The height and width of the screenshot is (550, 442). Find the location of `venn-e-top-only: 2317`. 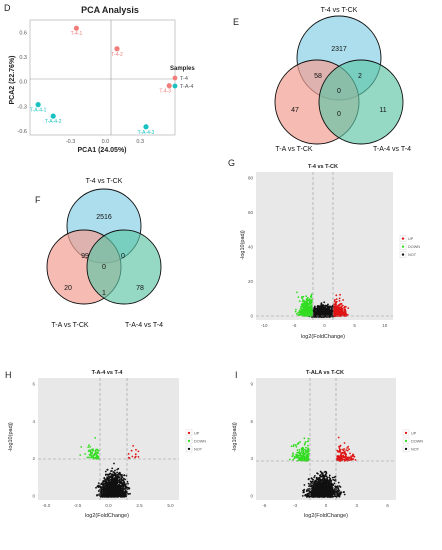

venn-e-top-only: 2317 is located at coordinates (339, 49).